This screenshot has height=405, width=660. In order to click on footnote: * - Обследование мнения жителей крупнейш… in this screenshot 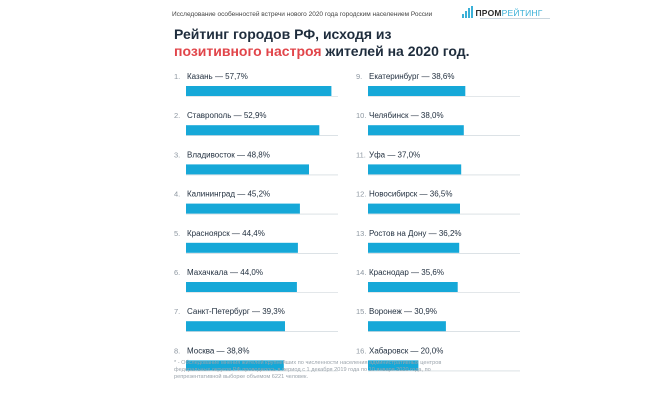, I will do `click(308, 370)`.